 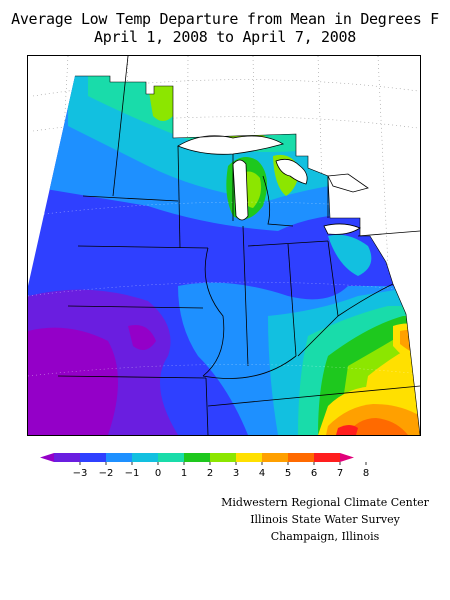 I want to click on map-date-range: April 1, 2008 to April 7, 2008, so click(x=225, y=37).